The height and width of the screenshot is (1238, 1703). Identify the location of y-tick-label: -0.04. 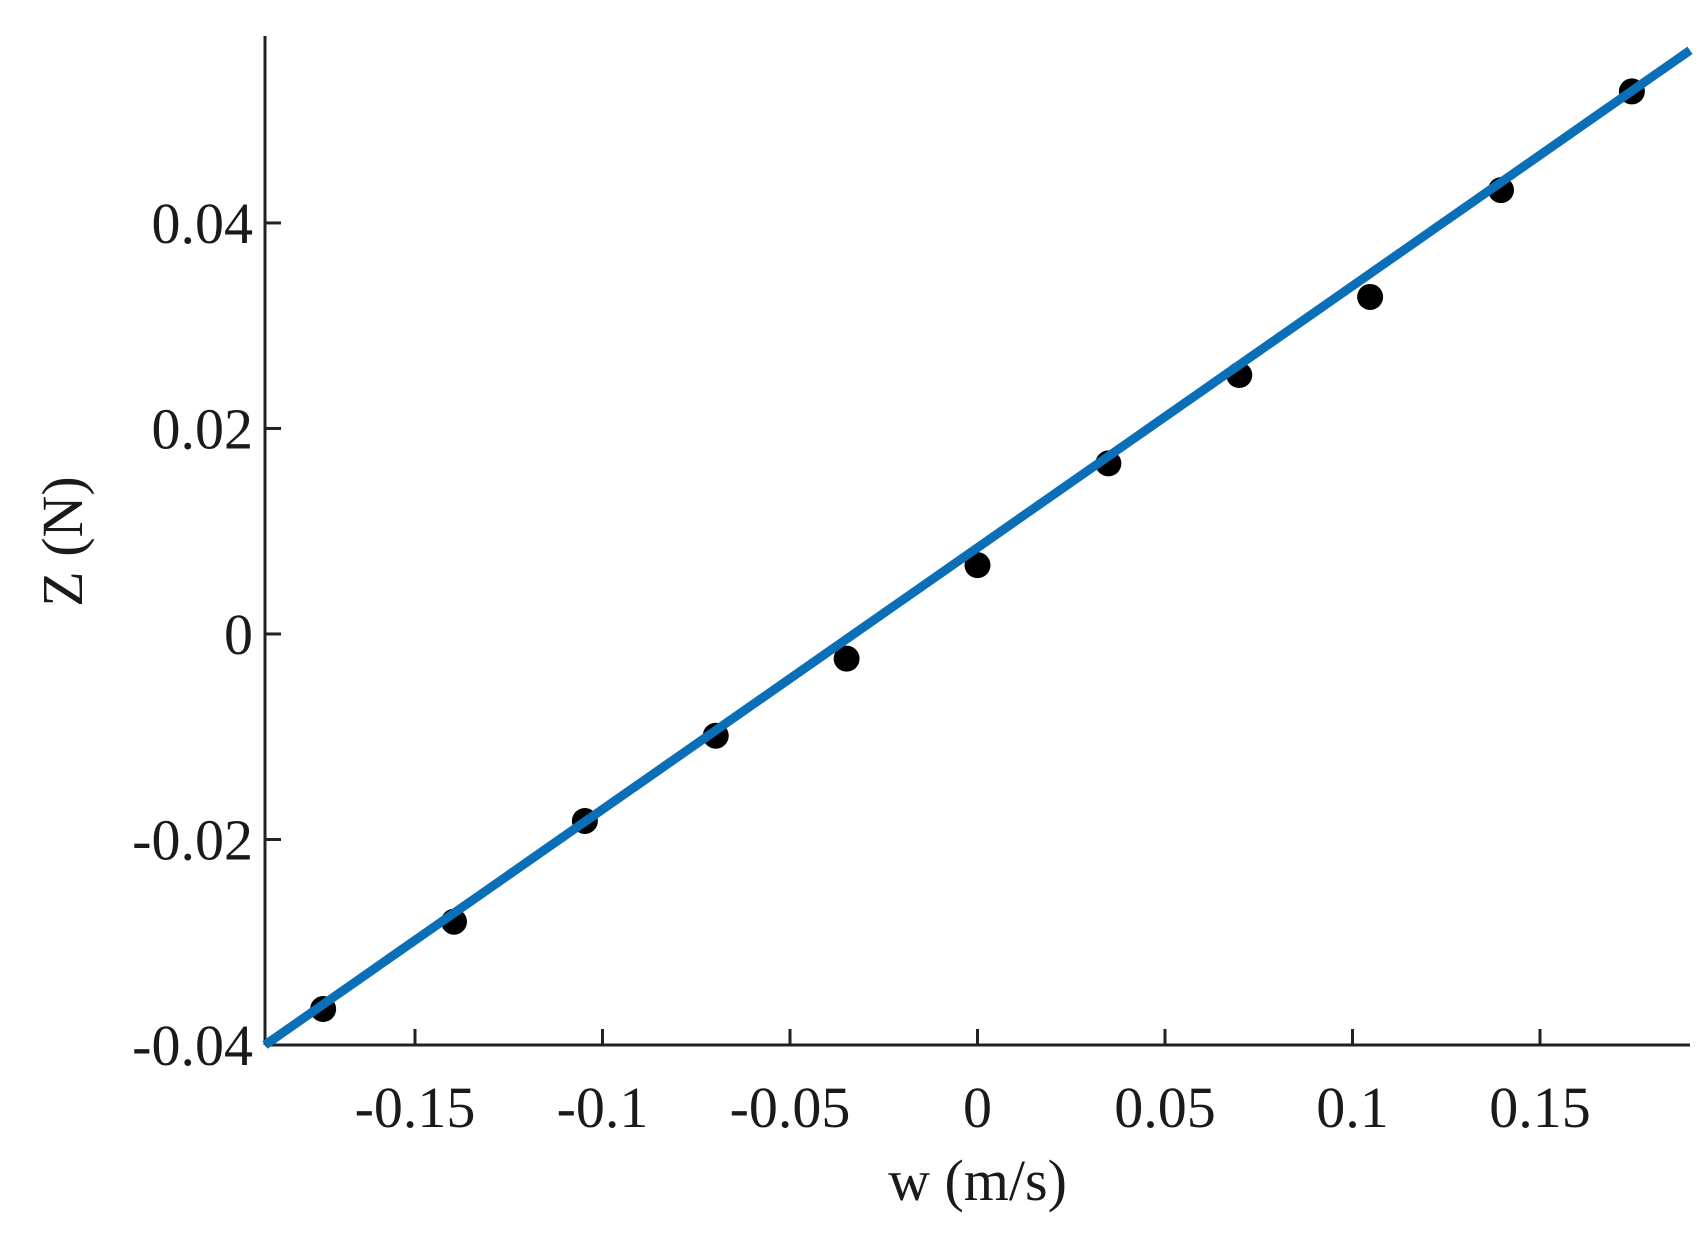
(192, 1045).